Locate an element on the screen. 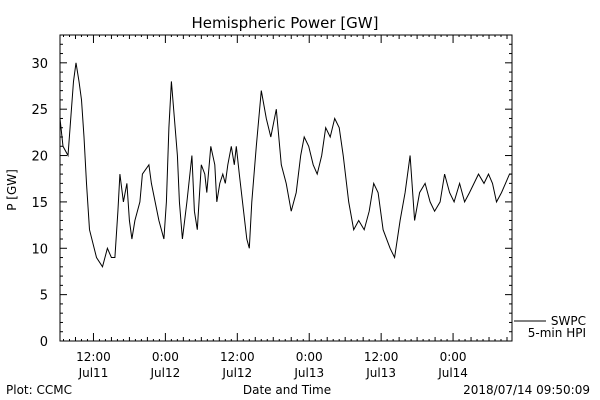 This screenshot has height=400, width=600. chart-title: Hemispheric Power [GW] is located at coordinates (285, 23).